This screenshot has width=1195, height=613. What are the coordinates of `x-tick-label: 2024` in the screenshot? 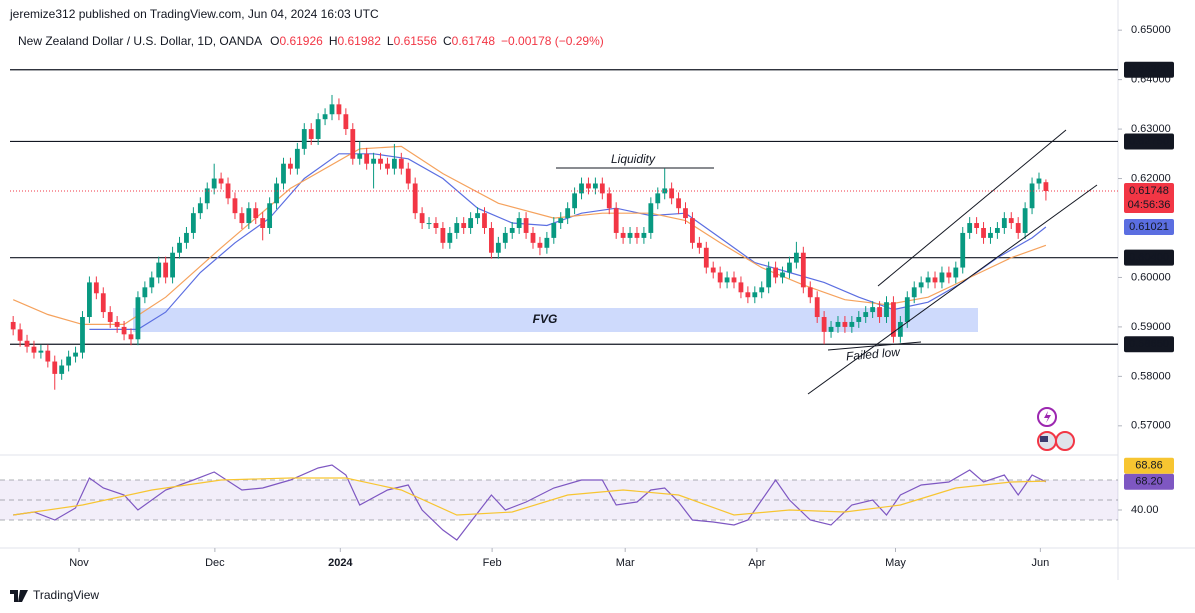 It's located at (340, 563).